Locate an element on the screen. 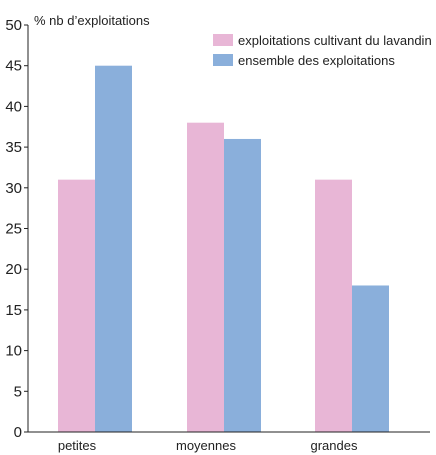 The height and width of the screenshot is (455, 436). y-tick-label: 40 is located at coordinates (13, 106).